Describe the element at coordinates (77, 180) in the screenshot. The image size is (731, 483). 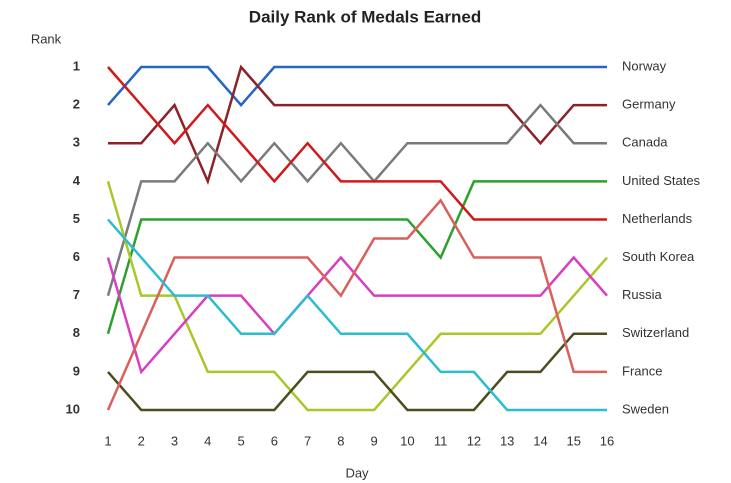
I see `y-tick-label: 4` at that location.